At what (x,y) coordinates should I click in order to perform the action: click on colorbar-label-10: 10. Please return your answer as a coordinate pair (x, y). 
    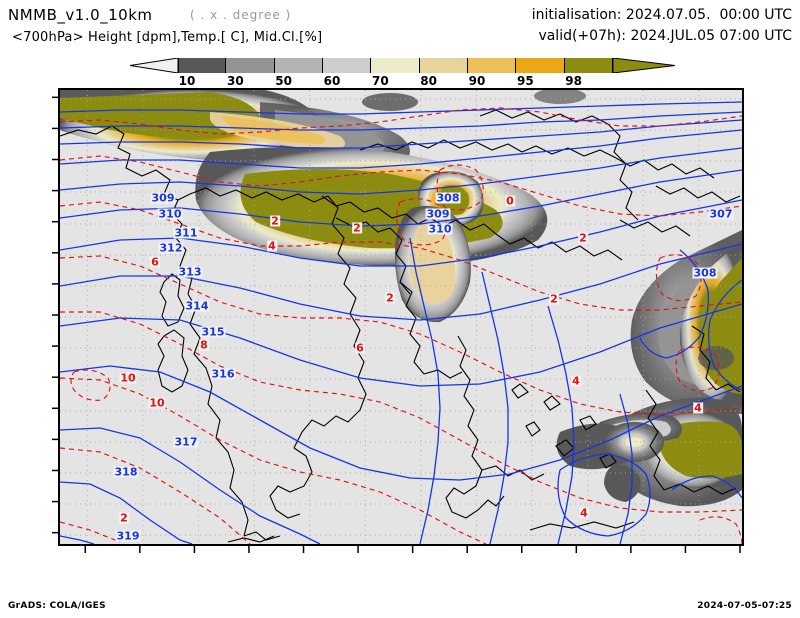
    Looking at the image, I should click on (187, 81).